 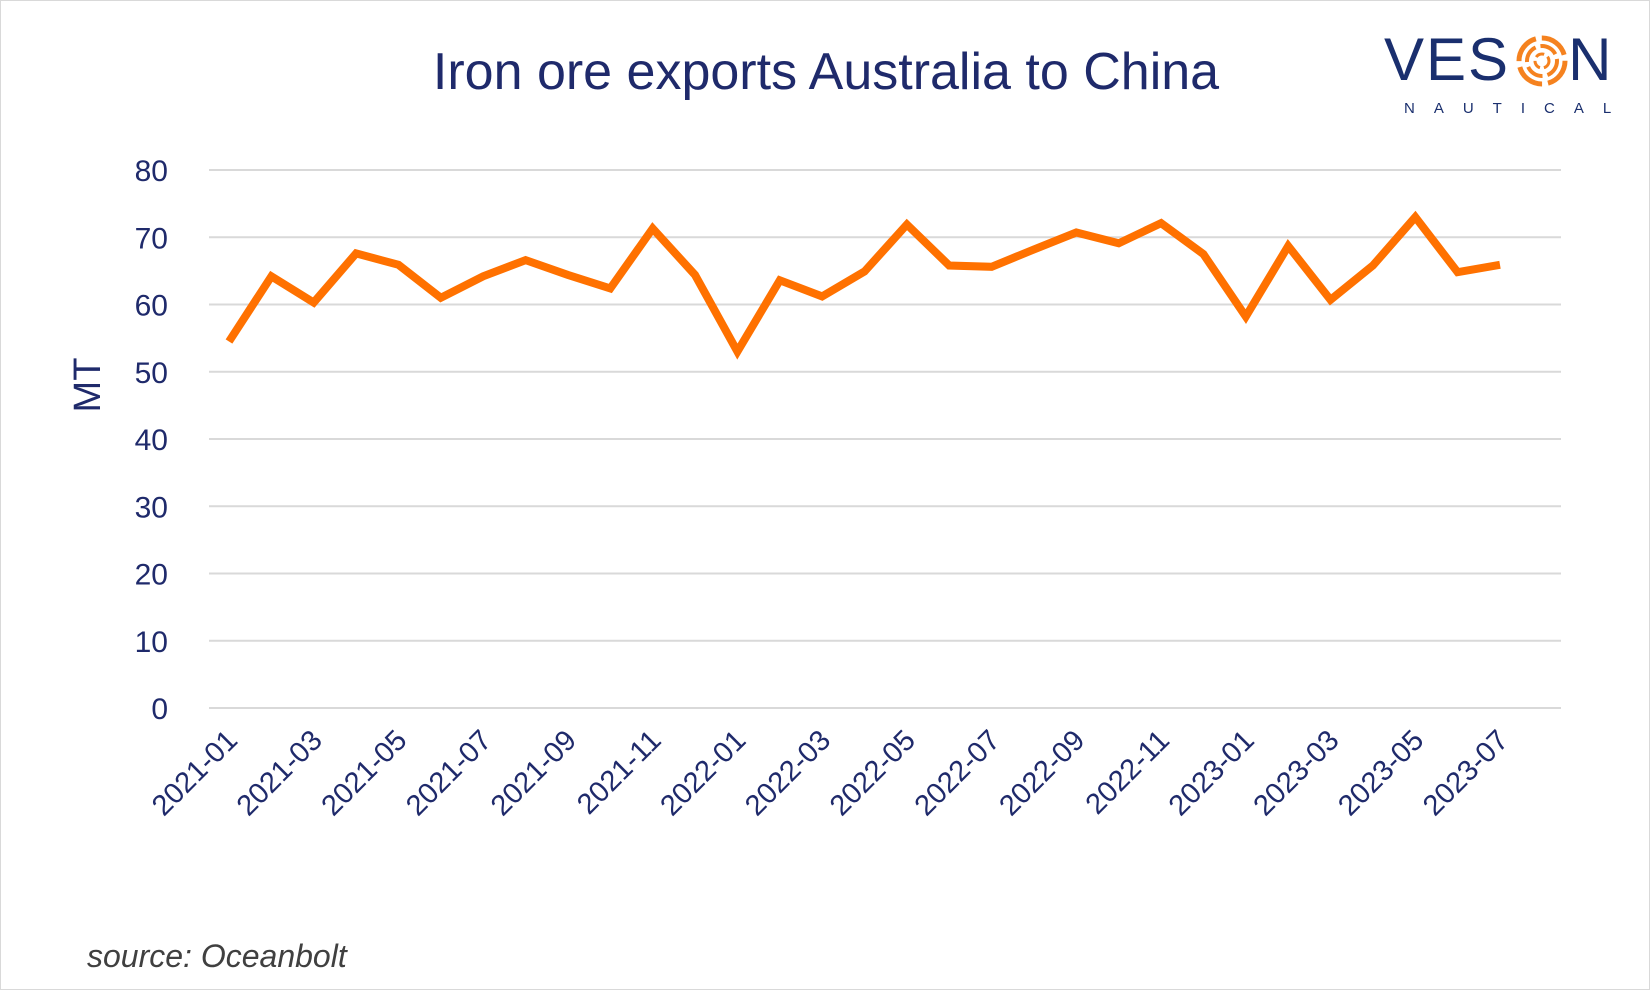 What do you see at coordinates (1128, 772) in the screenshot?
I see `x-tick-label: 2022-11` at bounding box center [1128, 772].